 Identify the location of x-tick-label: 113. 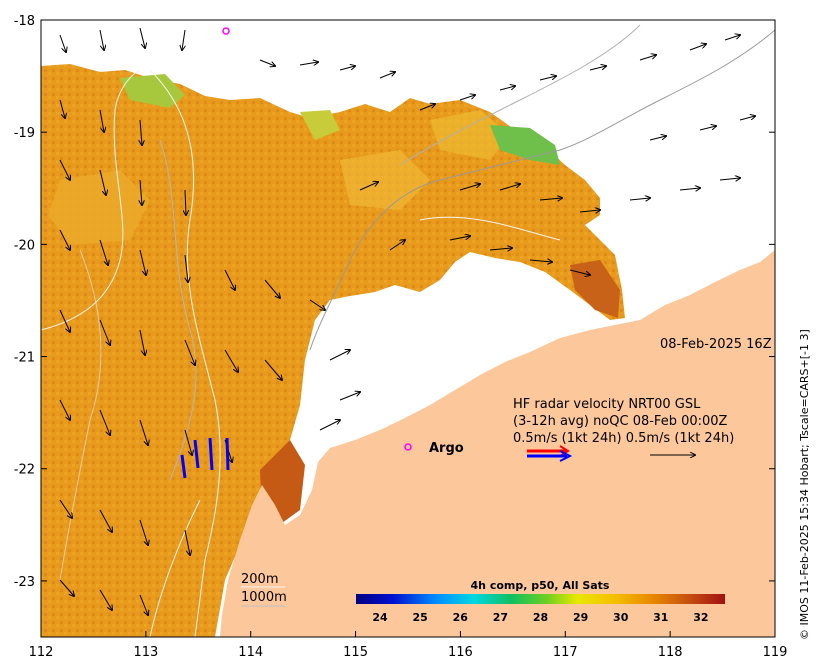
(145, 652).